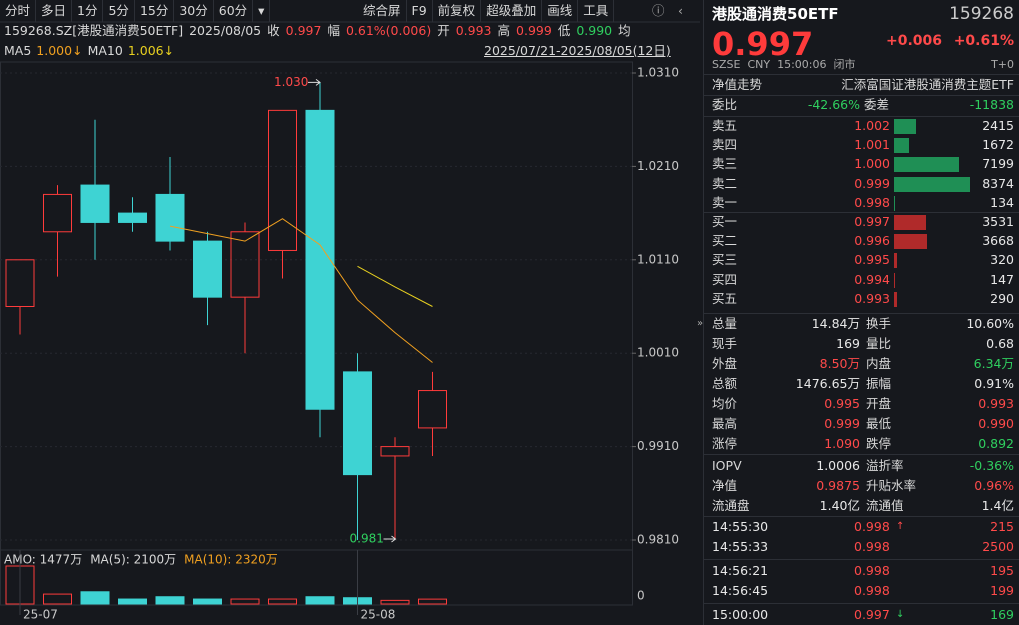  Describe the element at coordinates (194, 11) in the screenshot. I see `period-tab: 30分` at that location.